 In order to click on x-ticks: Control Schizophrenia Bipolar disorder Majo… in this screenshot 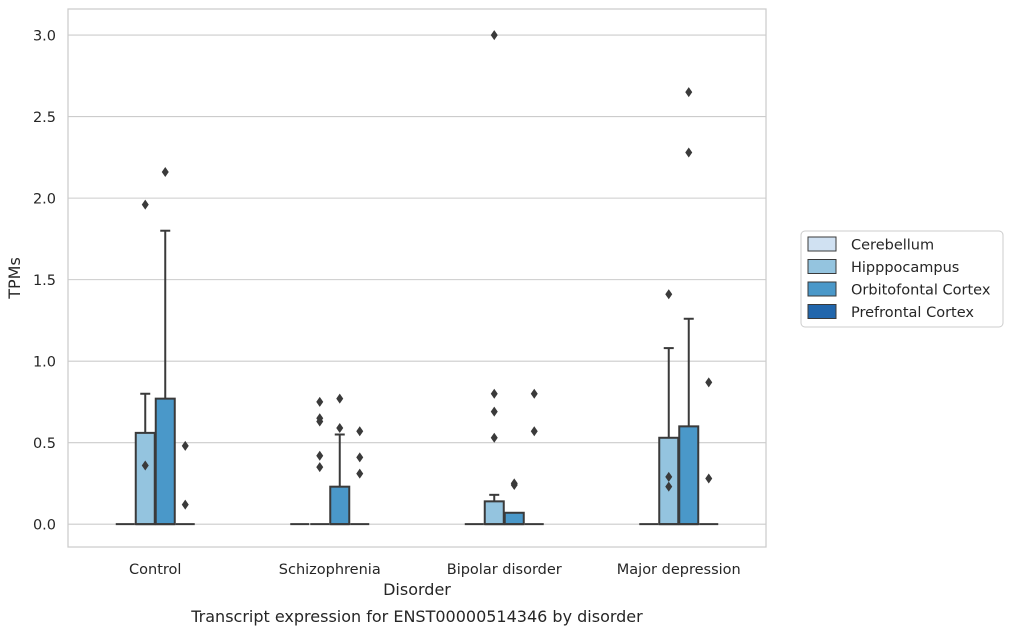, I will do `click(435, 570)`.